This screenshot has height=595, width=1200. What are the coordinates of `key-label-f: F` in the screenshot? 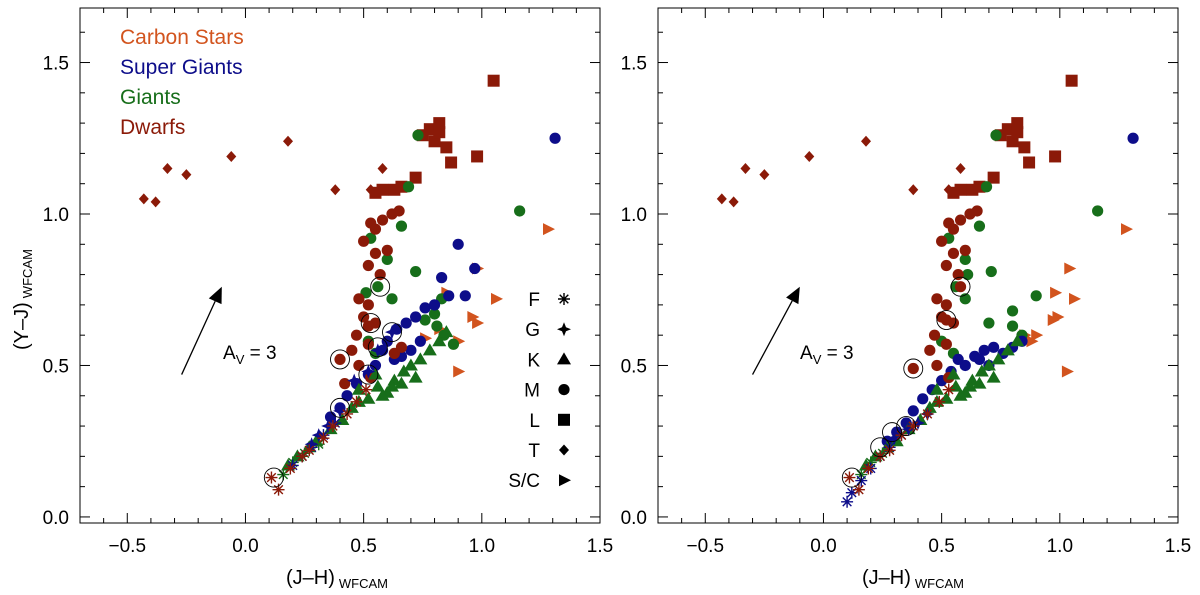 It's located at (534, 300).